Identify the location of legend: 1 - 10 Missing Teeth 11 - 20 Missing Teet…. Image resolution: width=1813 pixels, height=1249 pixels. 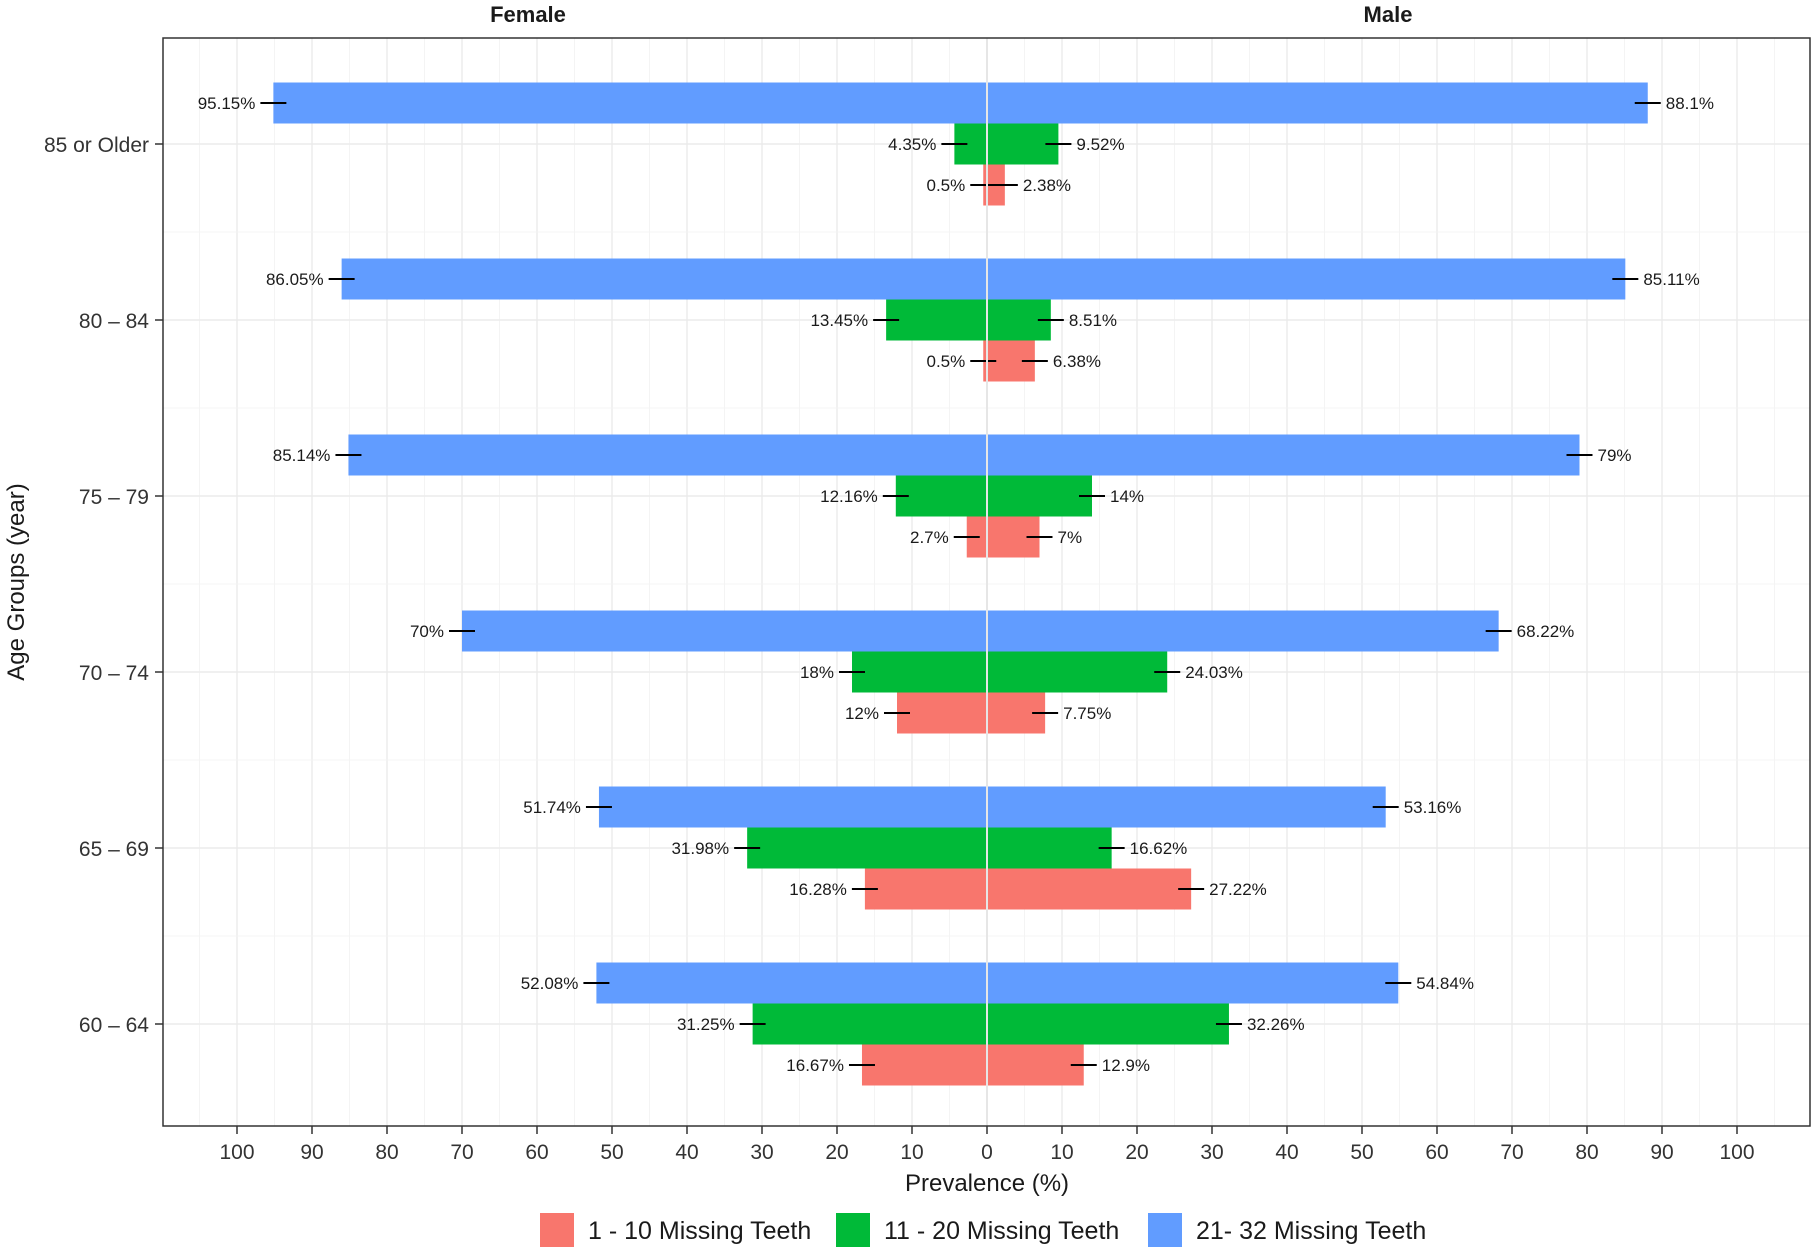
(983, 1230).